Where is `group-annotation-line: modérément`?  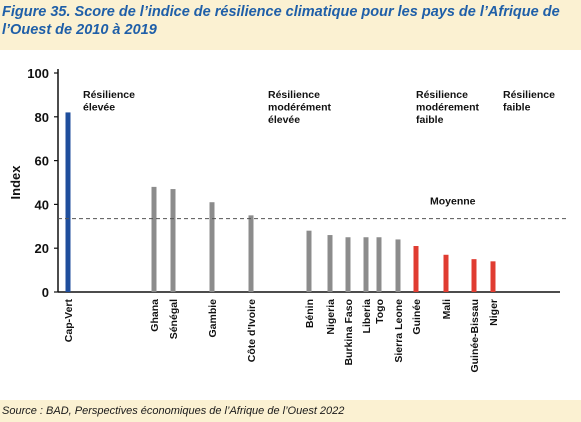 group-annotation-line: modérément is located at coordinates (300, 108).